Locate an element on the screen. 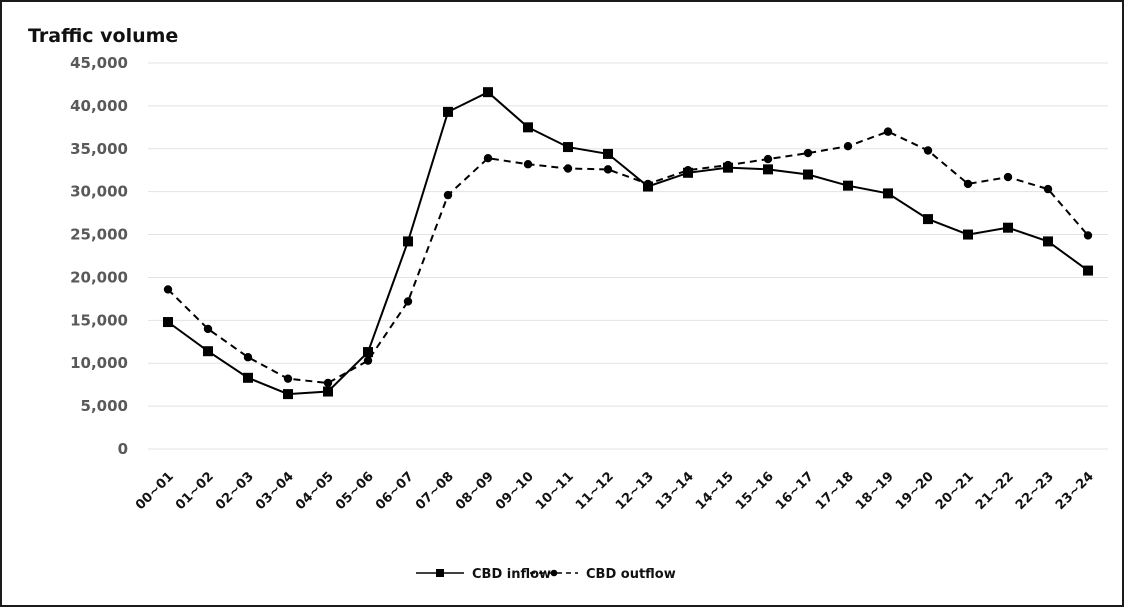  legend-item: CBD outflow is located at coordinates (603, 574).